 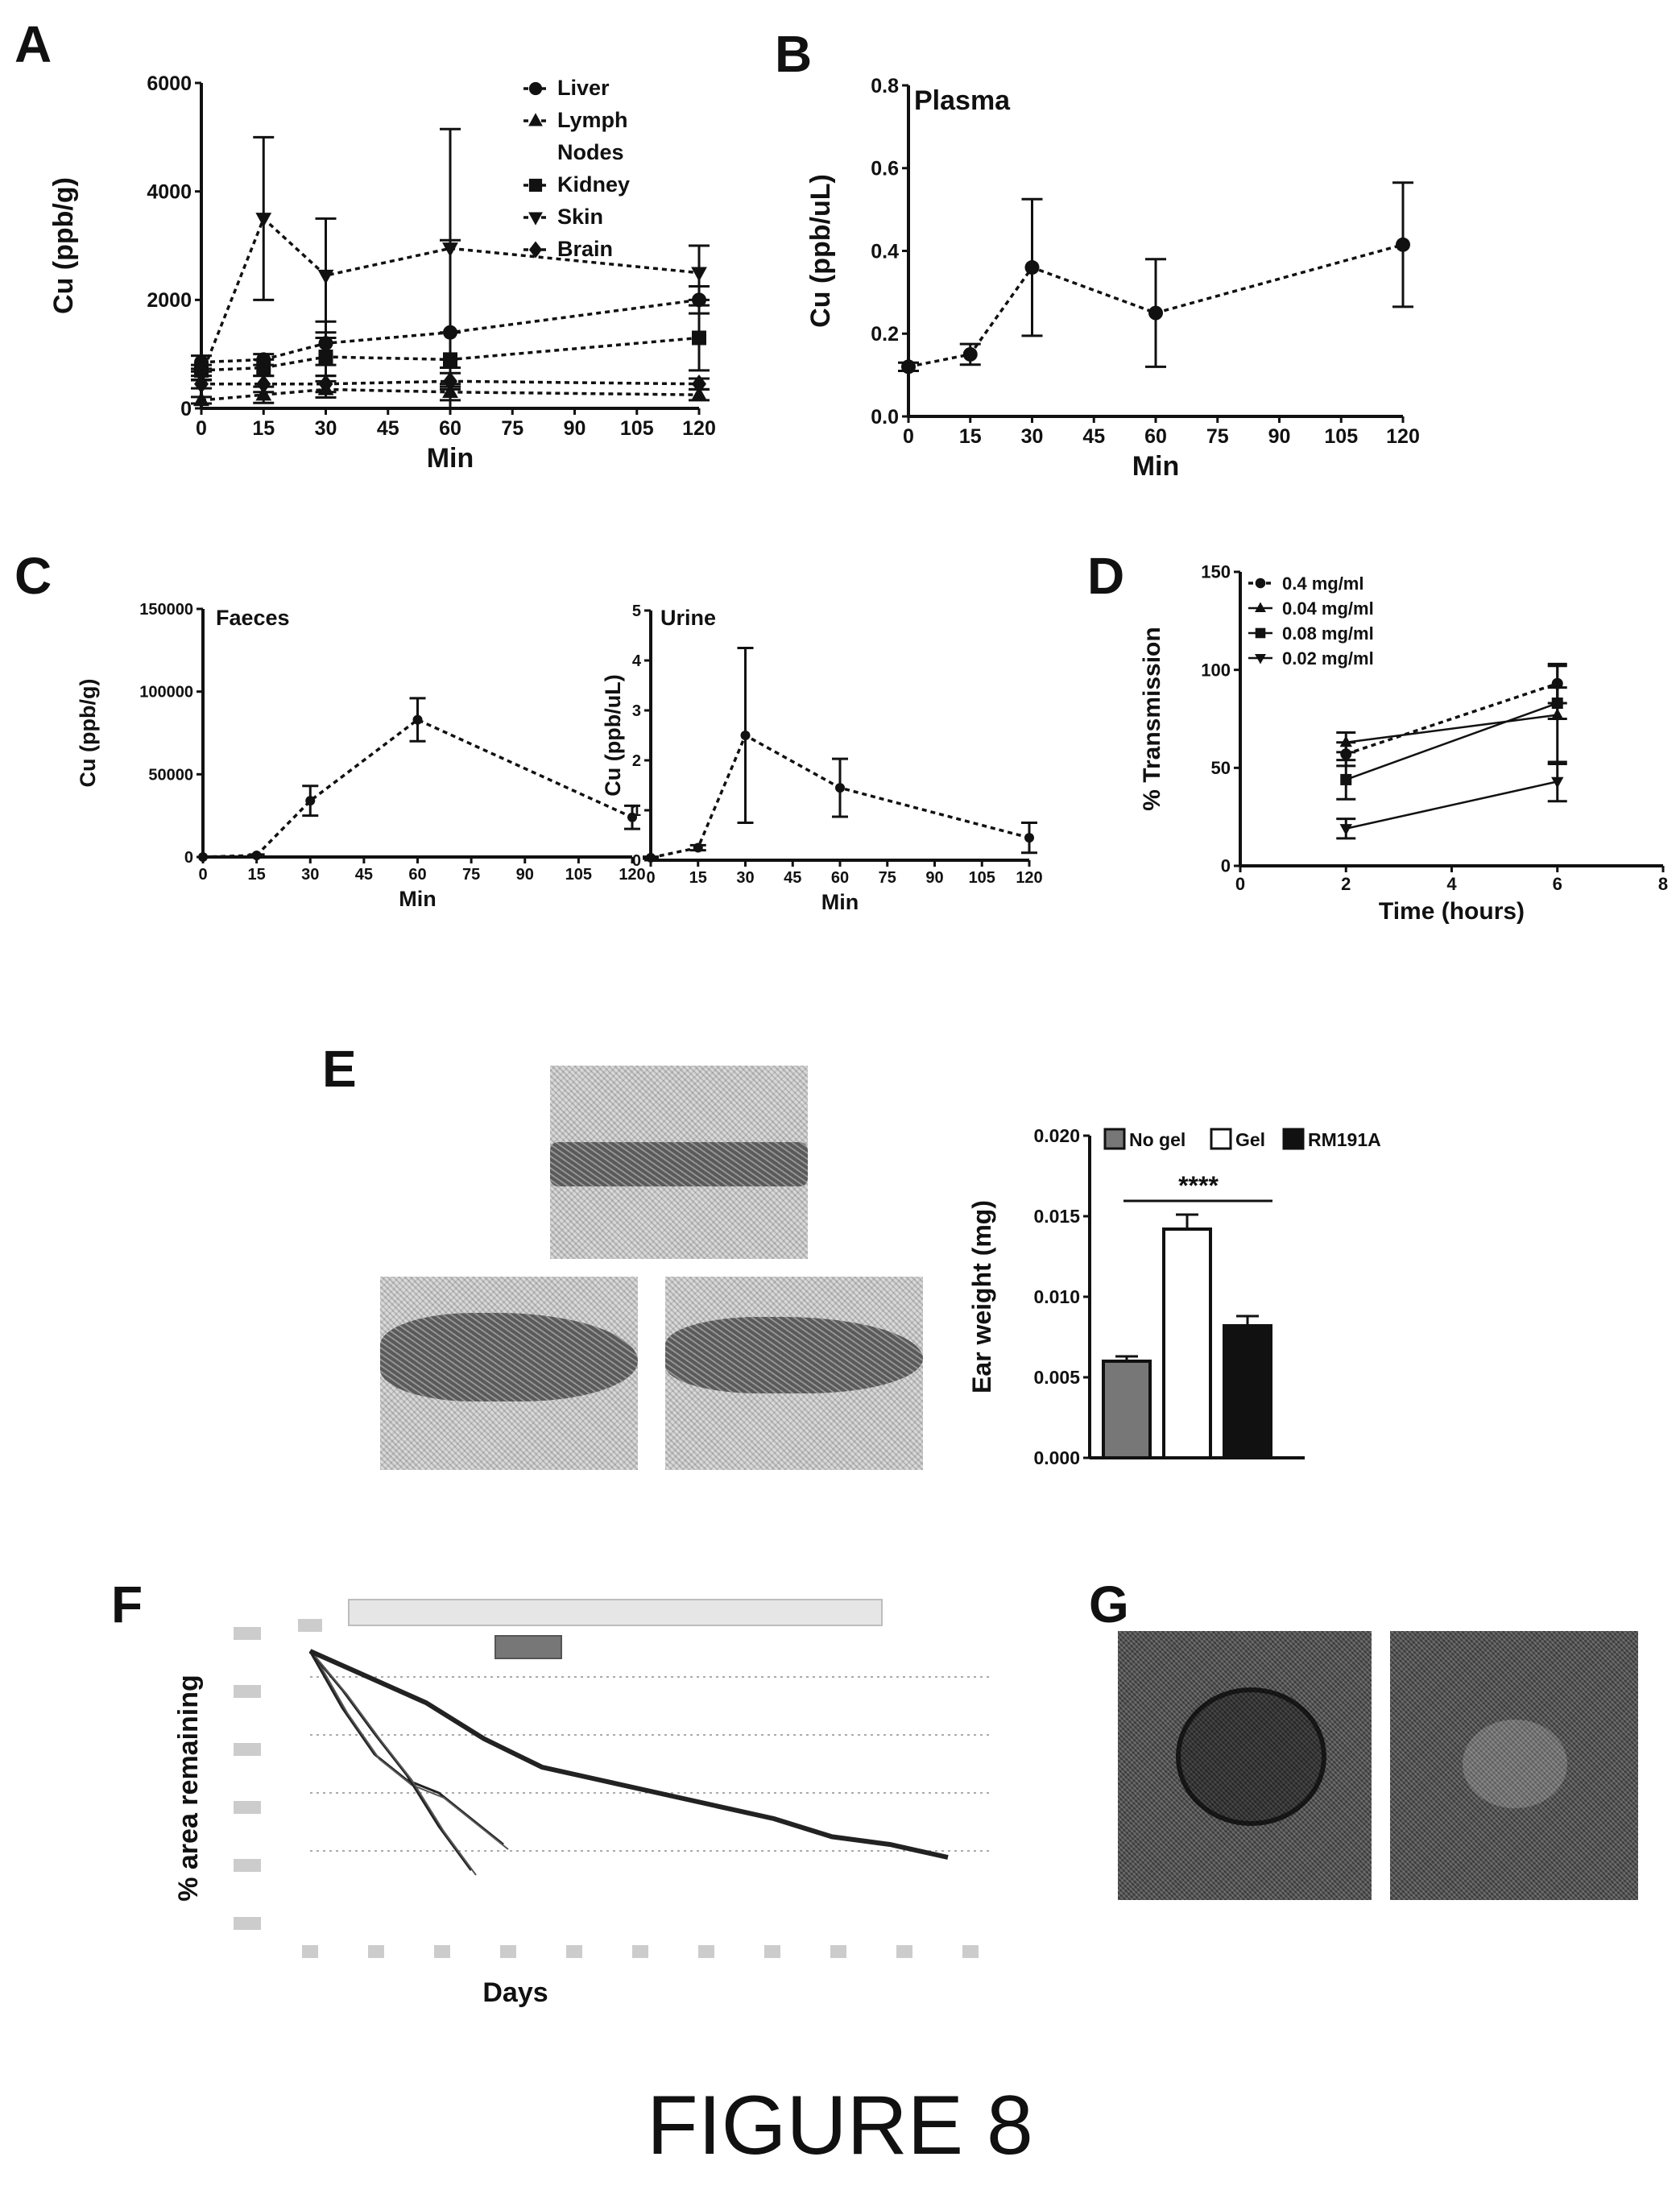 What do you see at coordinates (1152, 718) in the screenshot?
I see `y-axis-title: % Transmission` at bounding box center [1152, 718].